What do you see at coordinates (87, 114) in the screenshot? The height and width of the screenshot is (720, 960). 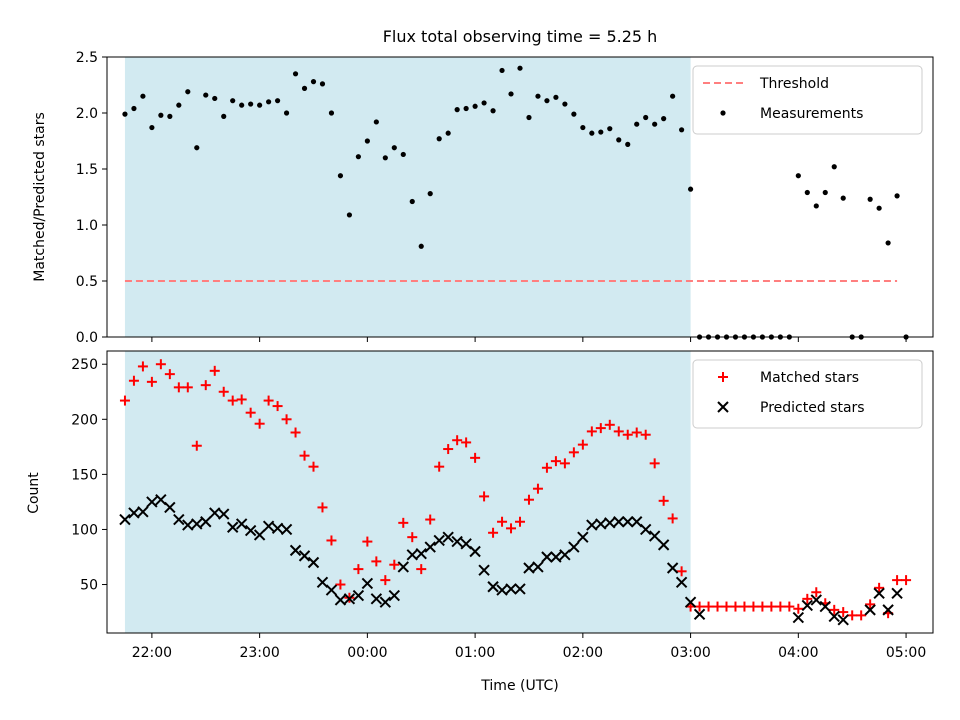 I see `top-y-tick-label: 2.0` at bounding box center [87, 114].